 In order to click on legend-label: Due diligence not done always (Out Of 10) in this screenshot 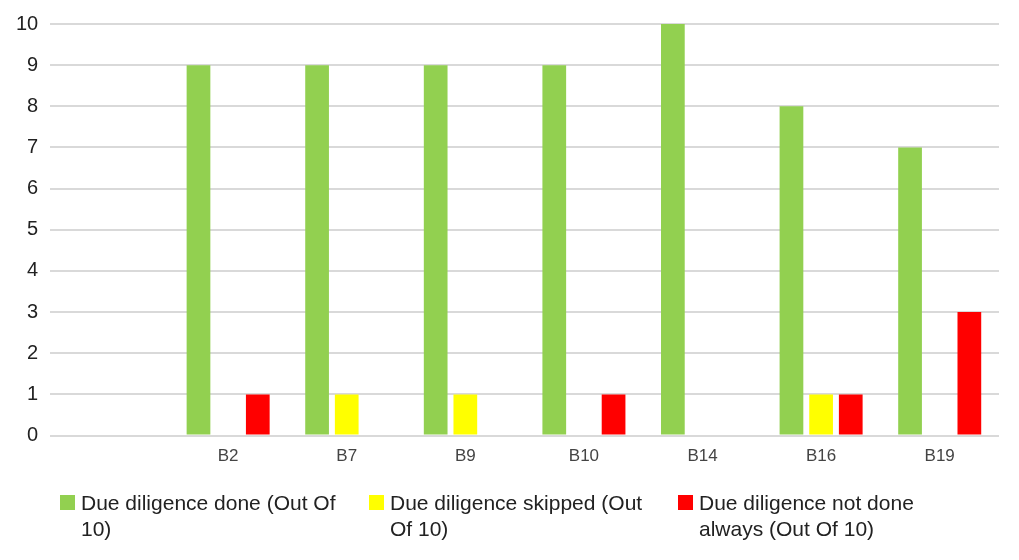, I will do `click(807, 516)`.